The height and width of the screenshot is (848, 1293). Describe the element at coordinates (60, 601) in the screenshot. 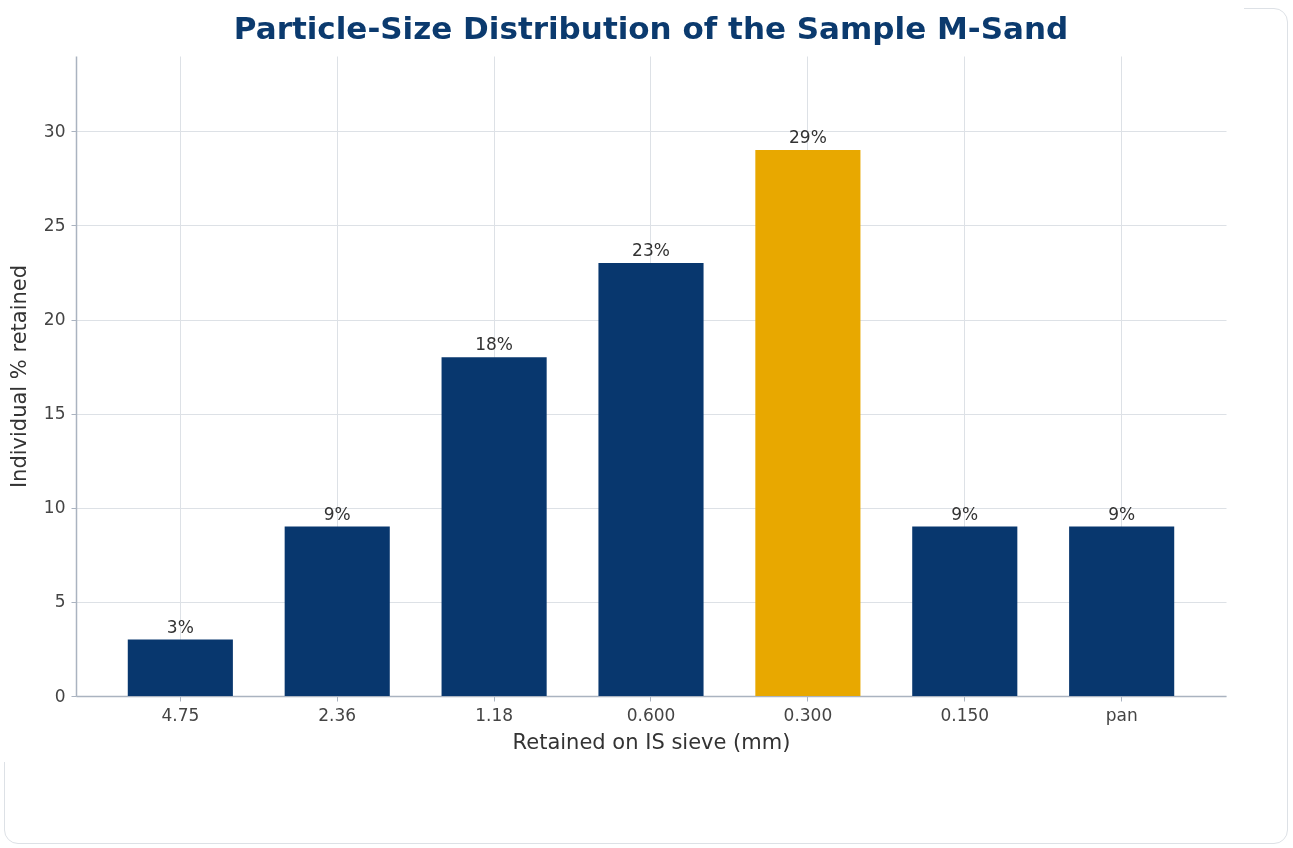

I see `y-tick-label: 5` at that location.